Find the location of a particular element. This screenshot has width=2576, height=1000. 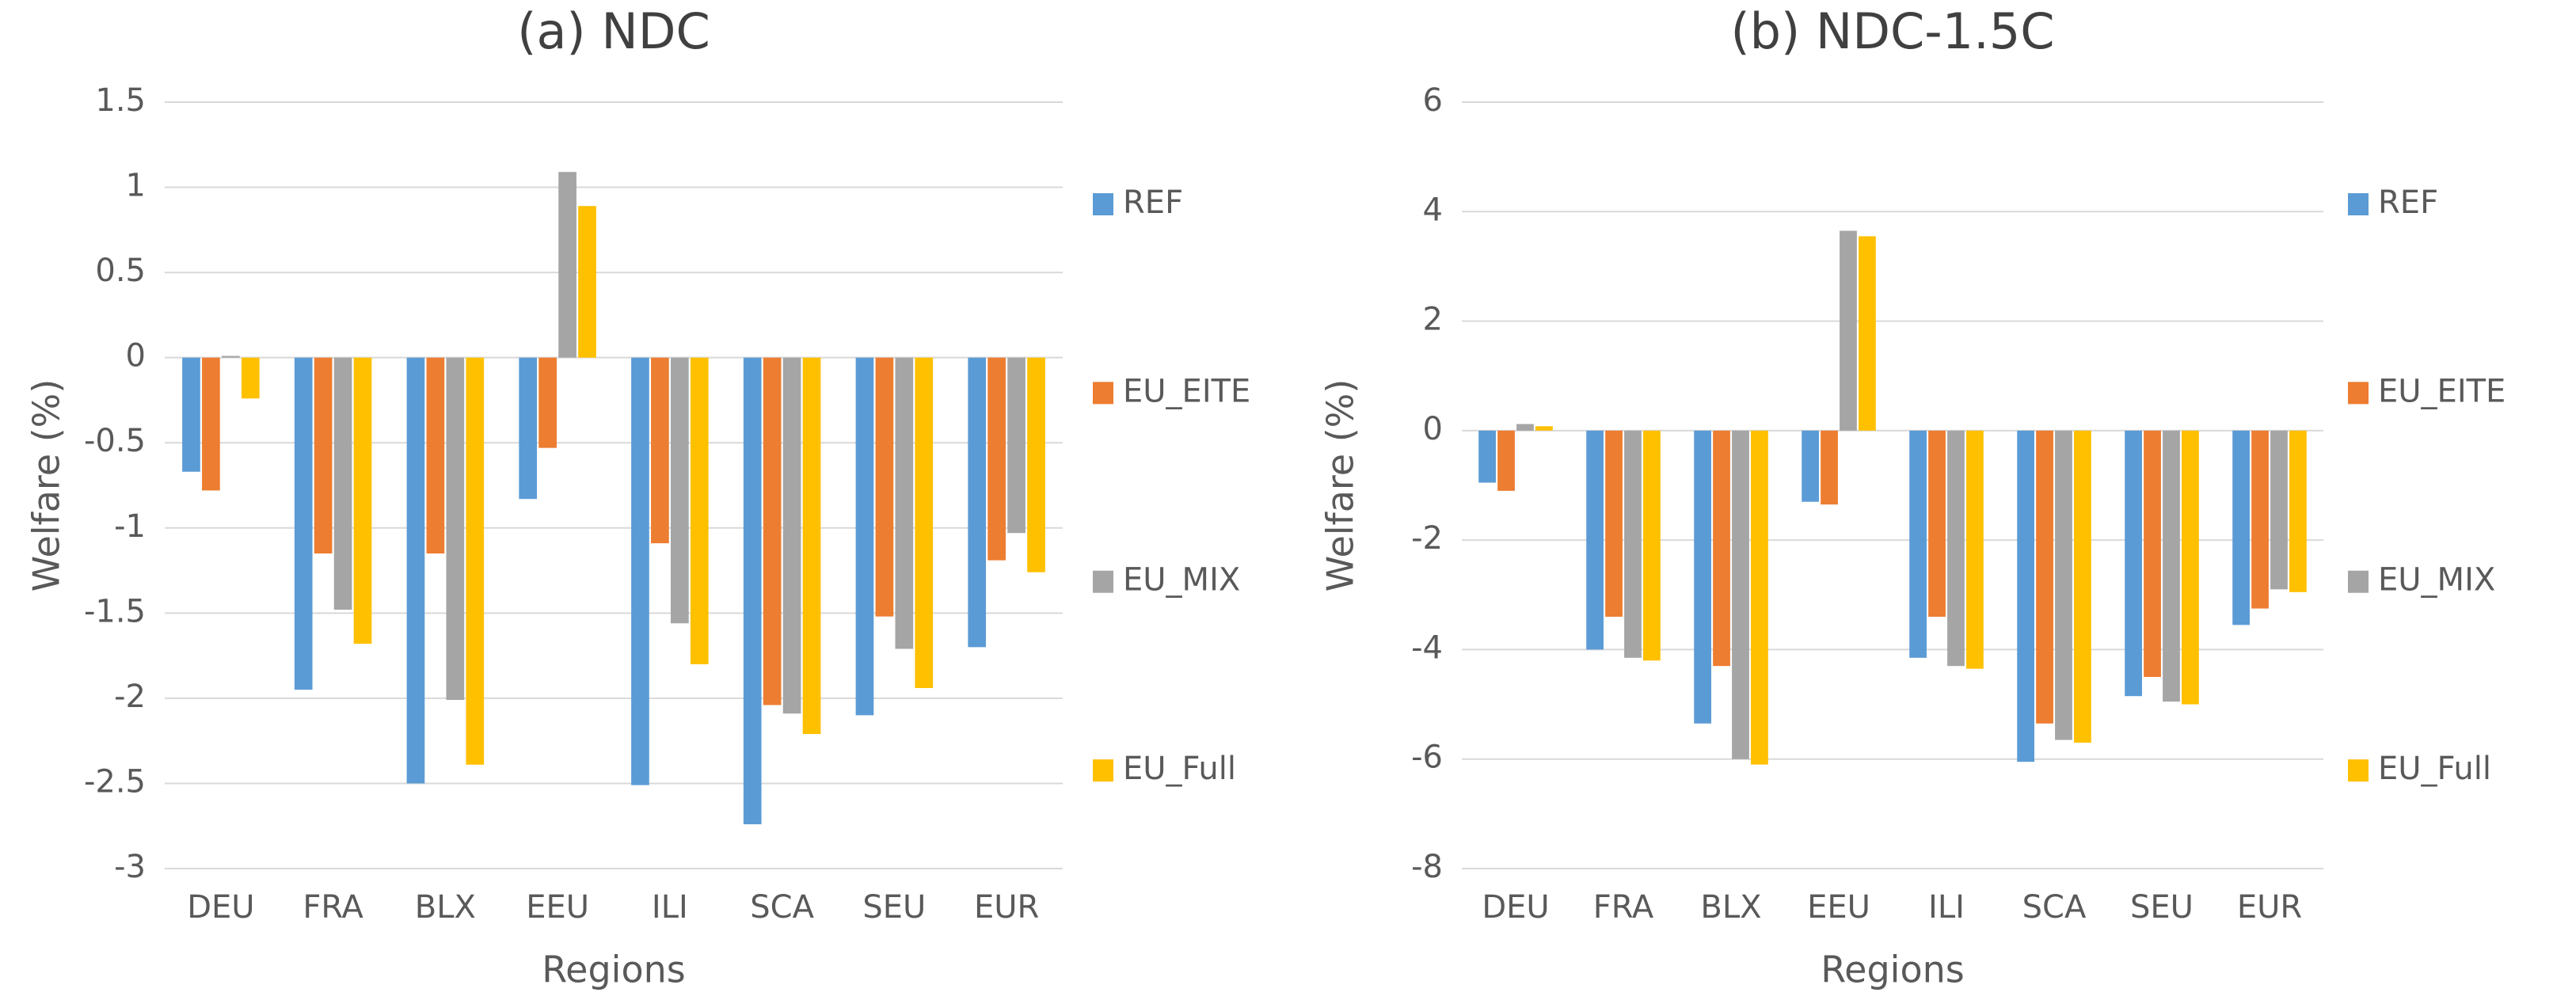

y-tick-label: -6 is located at coordinates (1427, 758).